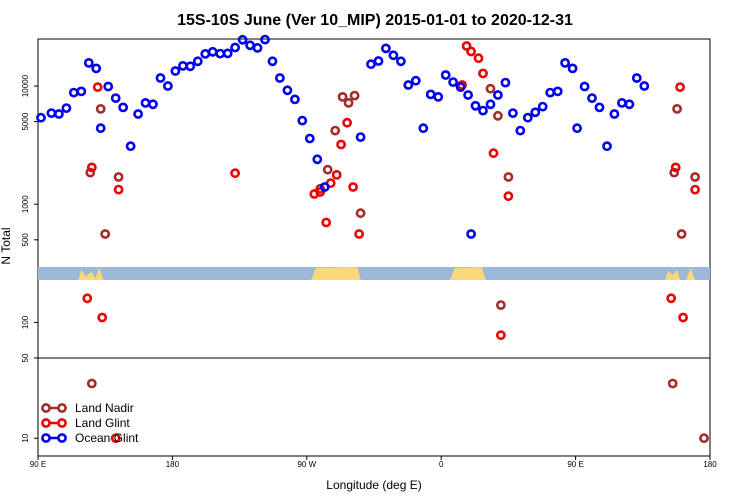 This screenshot has width=750, height=500. I want to click on legend-marker-land-nadir, so click(62, 408).